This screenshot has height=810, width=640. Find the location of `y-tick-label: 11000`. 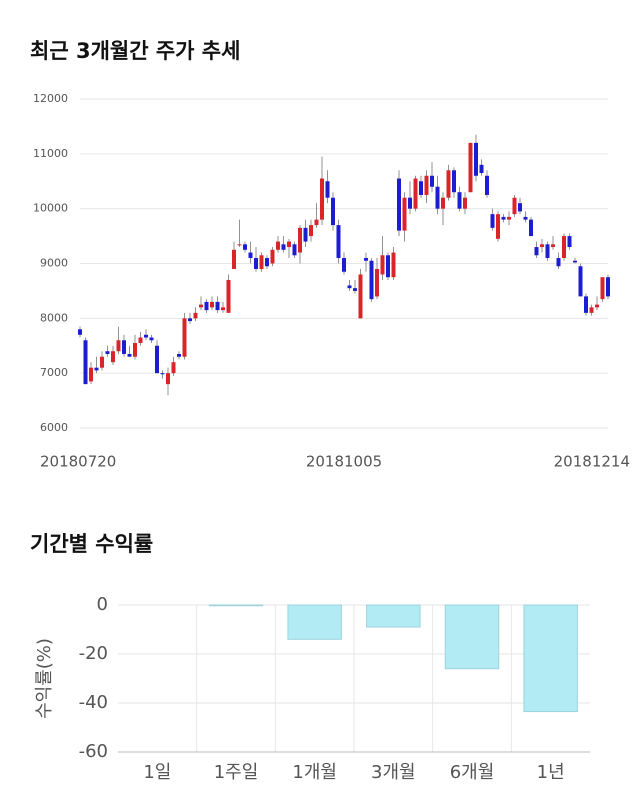

y-tick-label: 11000 is located at coordinates (50, 153).